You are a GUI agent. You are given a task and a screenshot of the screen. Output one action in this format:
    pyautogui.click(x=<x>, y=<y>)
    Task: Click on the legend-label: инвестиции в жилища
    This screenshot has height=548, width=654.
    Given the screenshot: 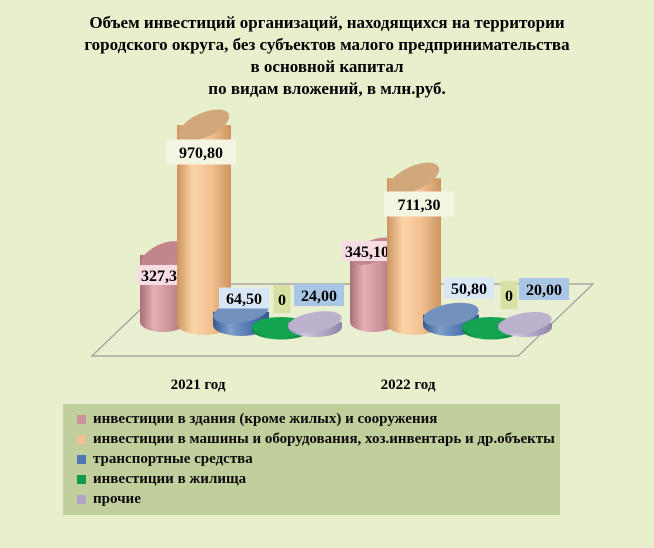 What is the action you would take?
    pyautogui.click(x=170, y=479)
    